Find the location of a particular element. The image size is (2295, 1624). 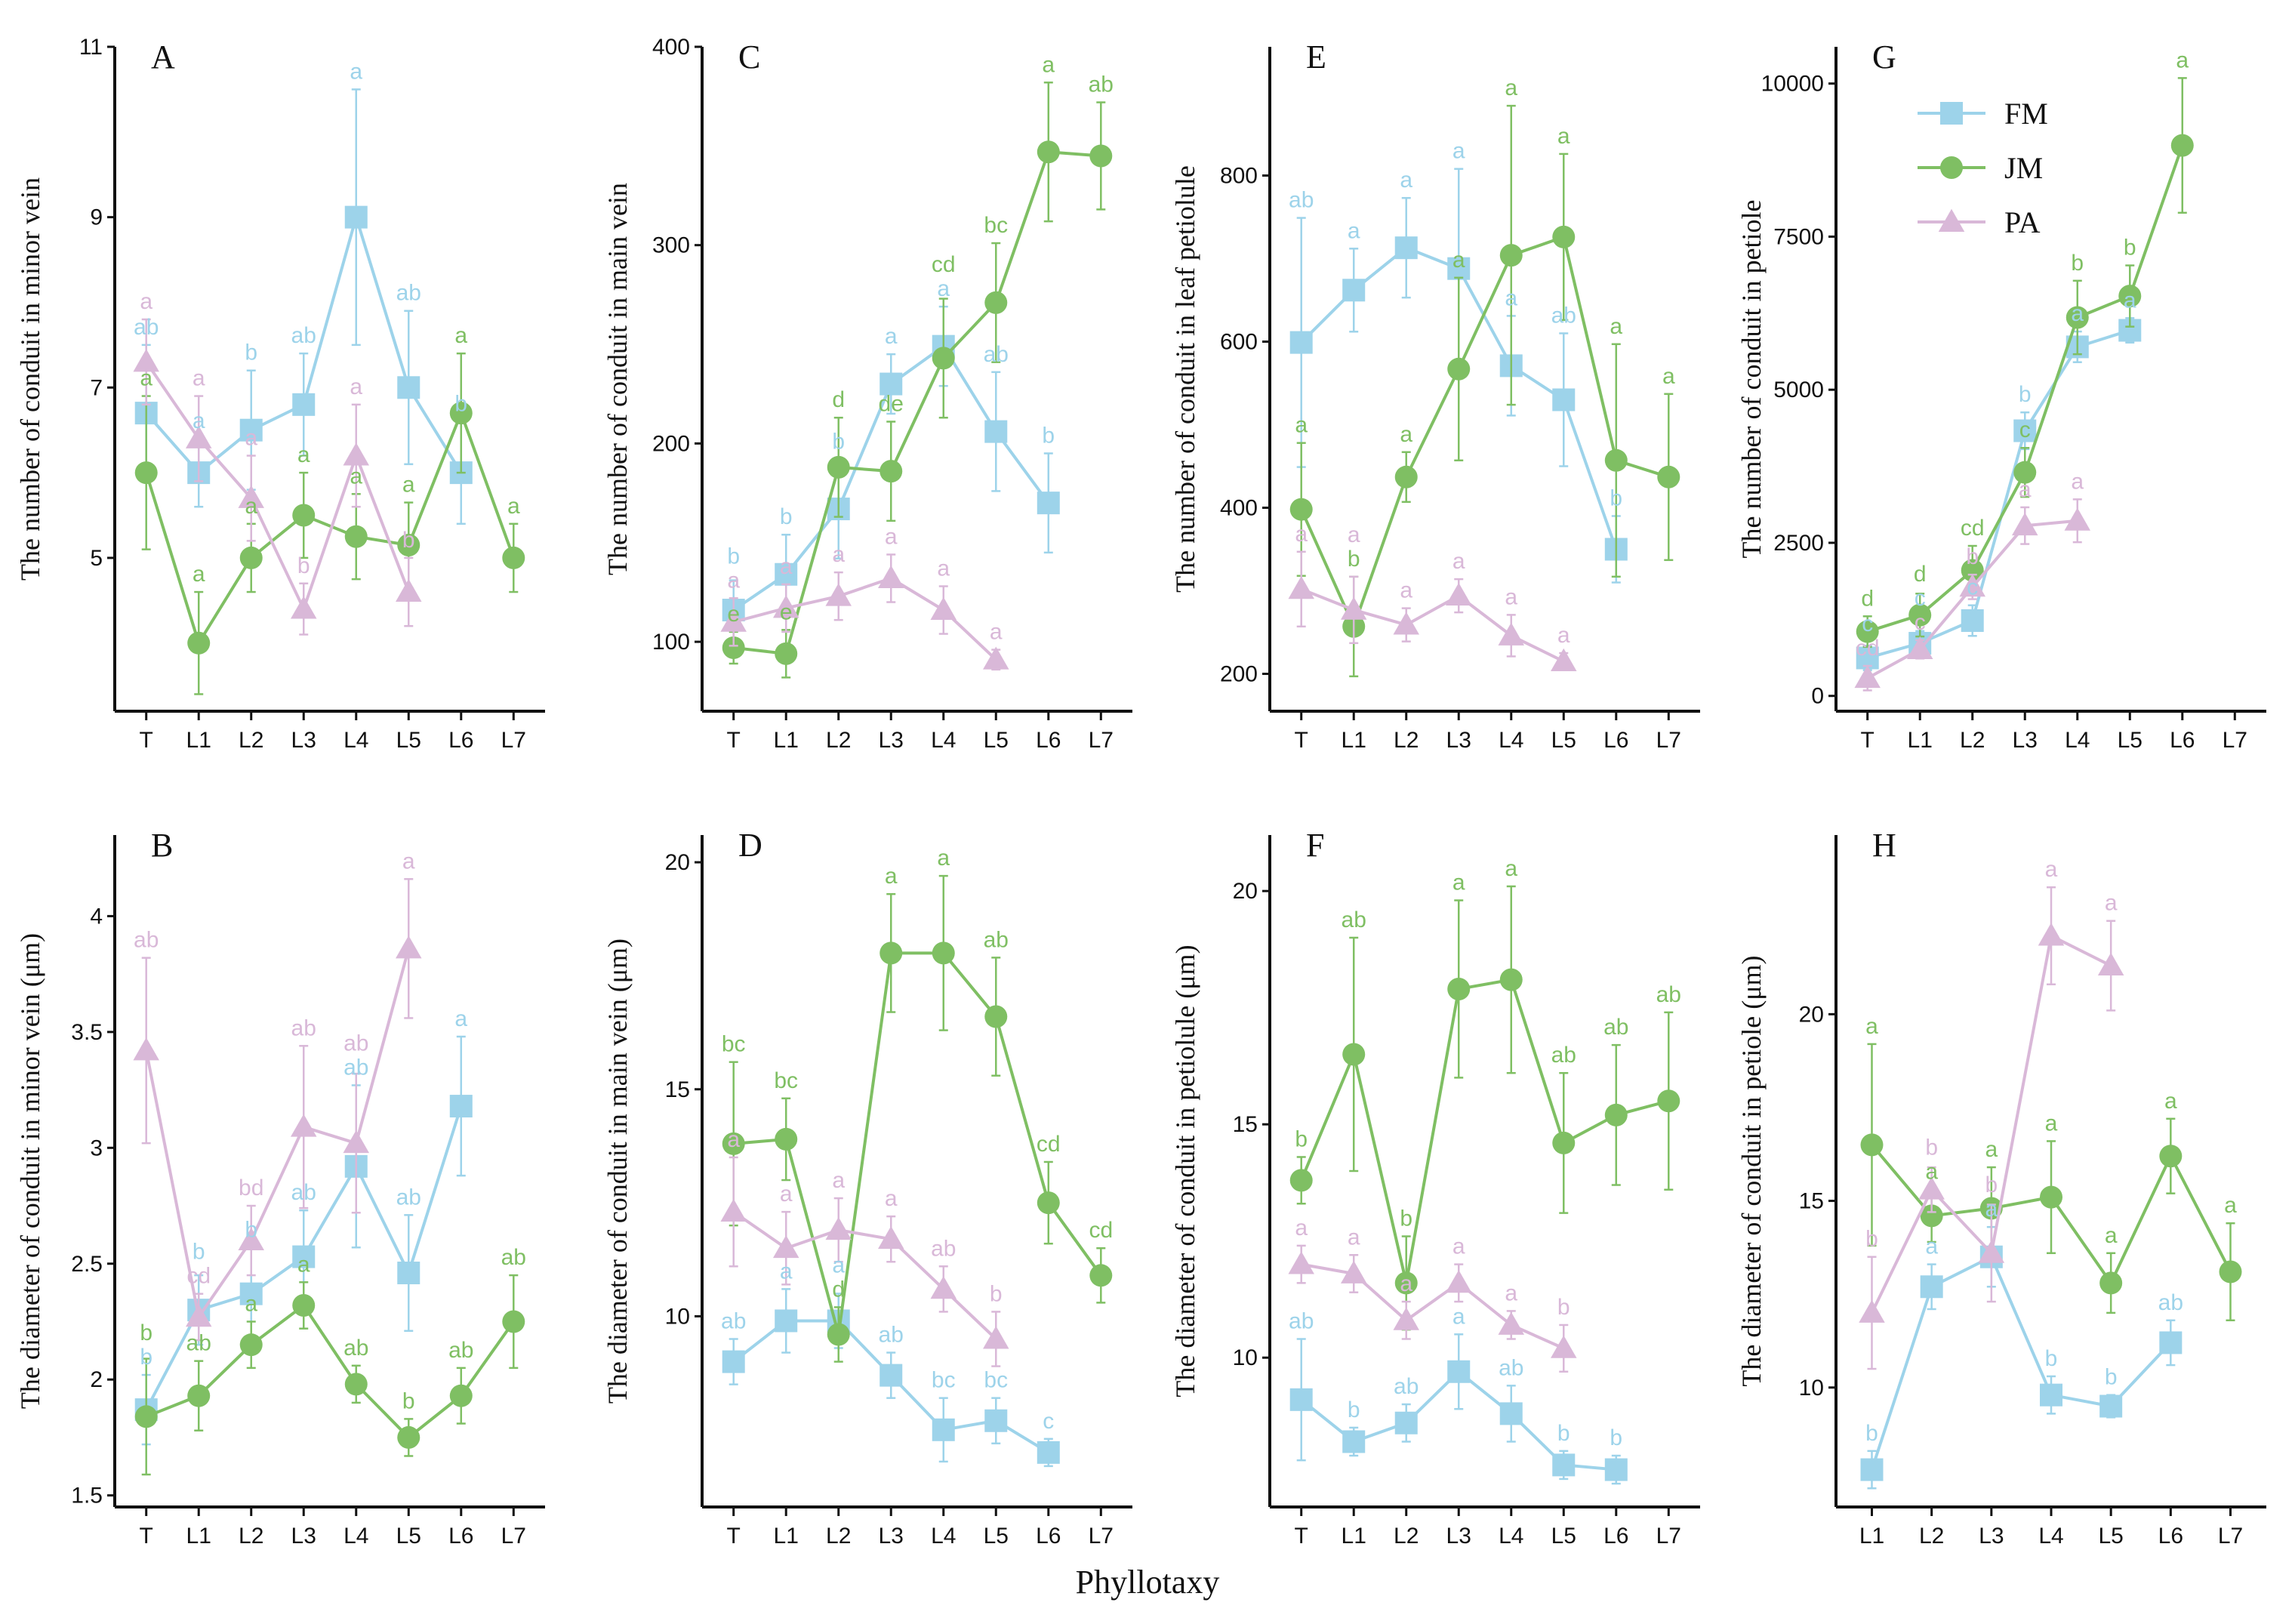

significance-letter: de is located at coordinates (891, 404).